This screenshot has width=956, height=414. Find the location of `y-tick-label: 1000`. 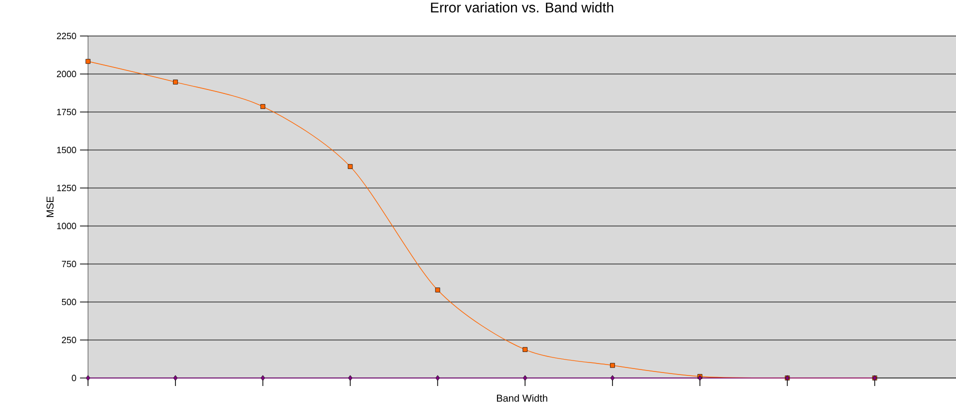

y-tick-label: 1000 is located at coordinates (66, 226).